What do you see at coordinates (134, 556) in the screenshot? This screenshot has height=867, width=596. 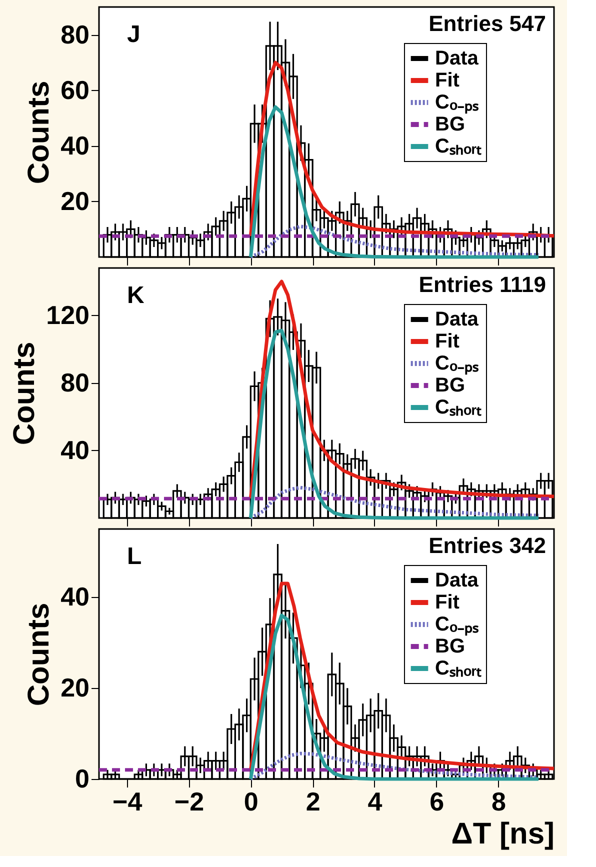 I see `annotation: L` at bounding box center [134, 556].